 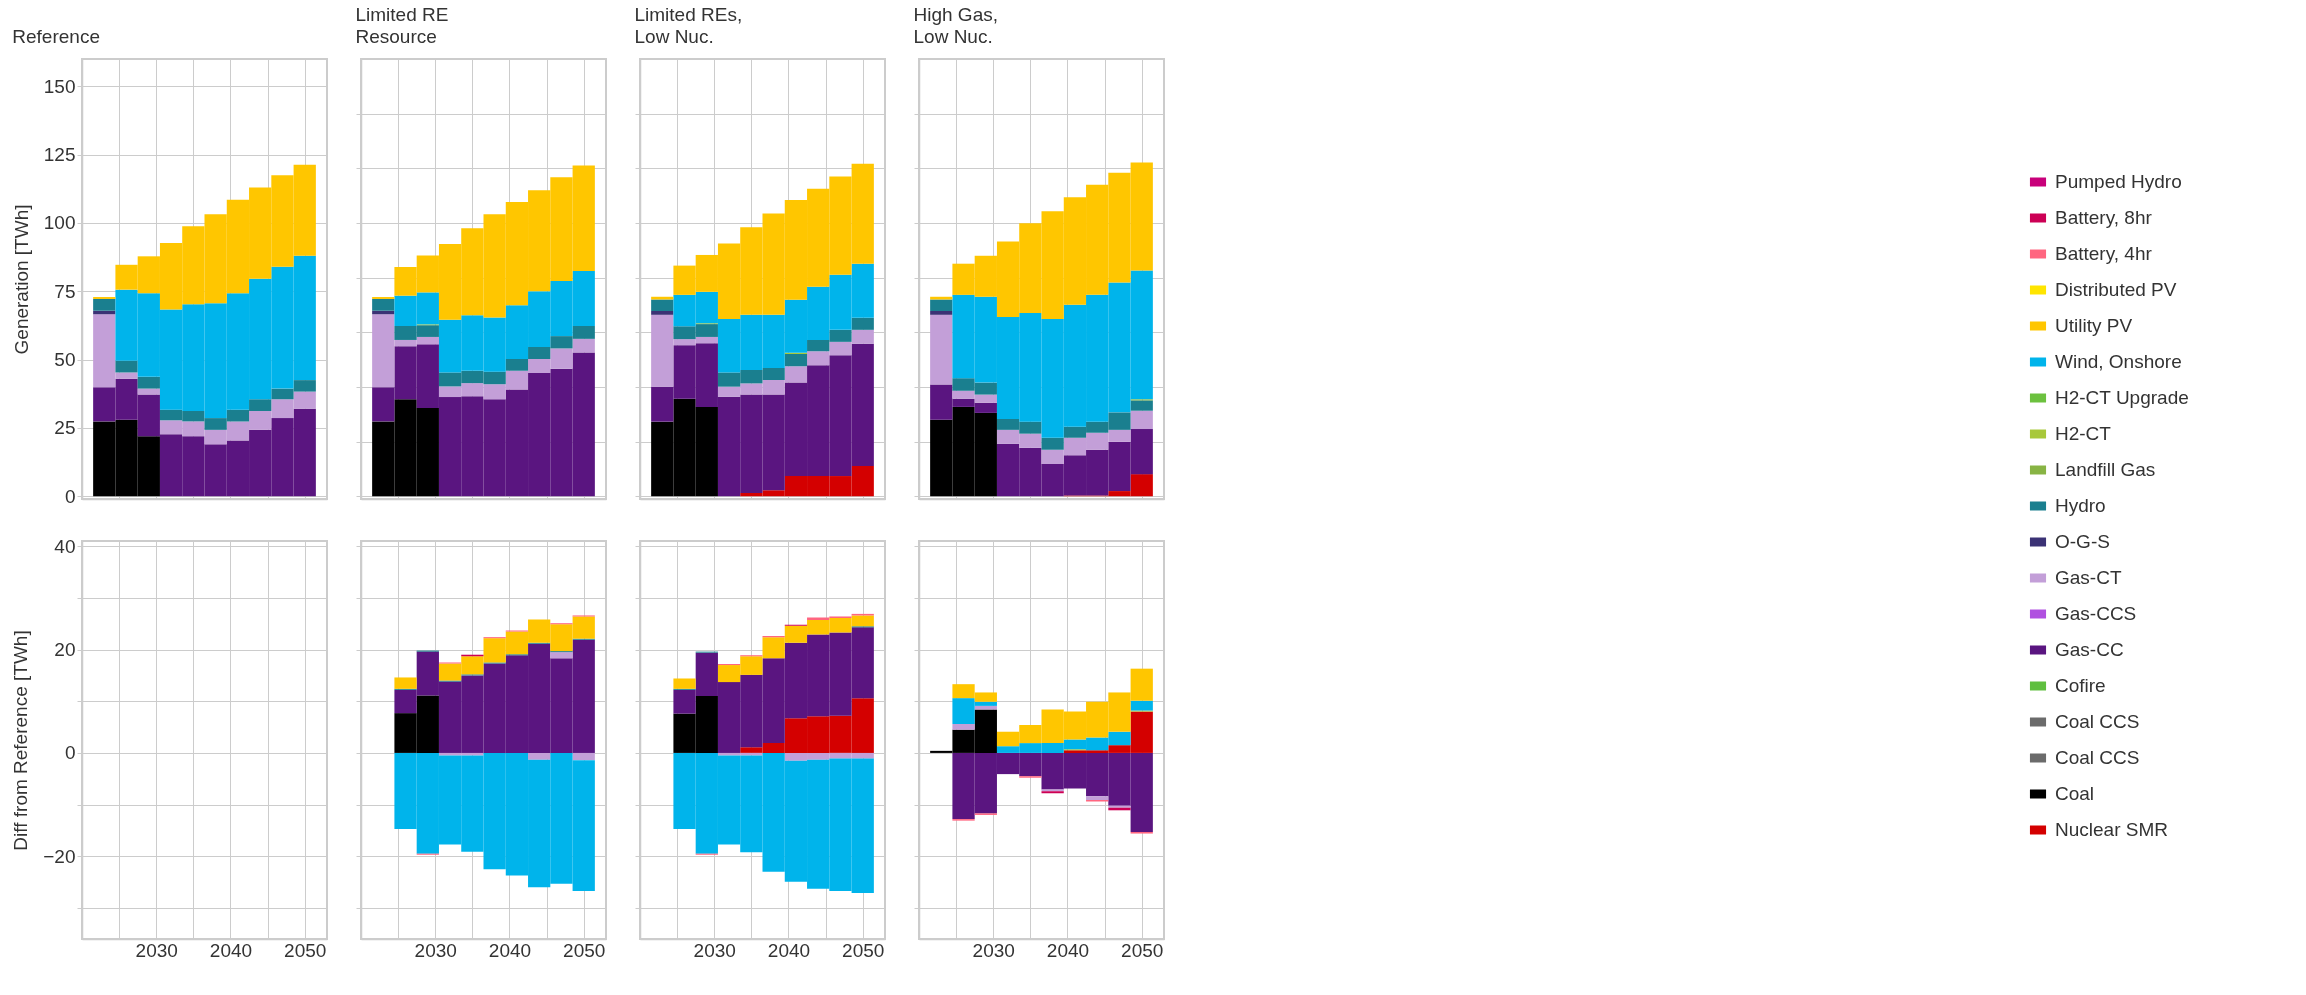 I want to click on legend-label: Pumped Hydro, so click(x=2118, y=181).